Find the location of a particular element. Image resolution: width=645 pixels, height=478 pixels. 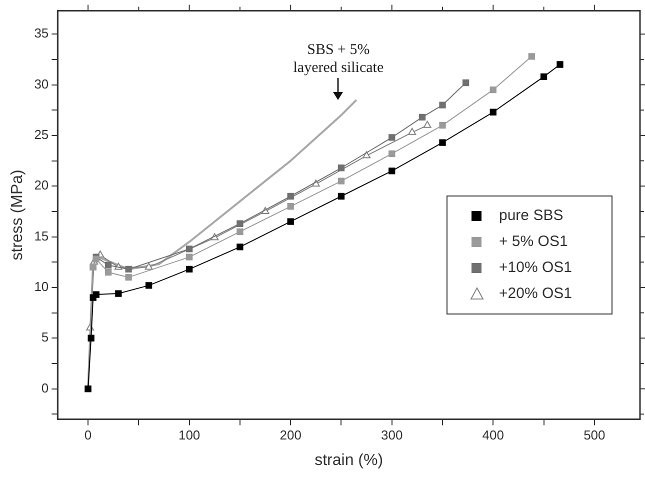

y-tick-label: 15 is located at coordinates (41, 236).